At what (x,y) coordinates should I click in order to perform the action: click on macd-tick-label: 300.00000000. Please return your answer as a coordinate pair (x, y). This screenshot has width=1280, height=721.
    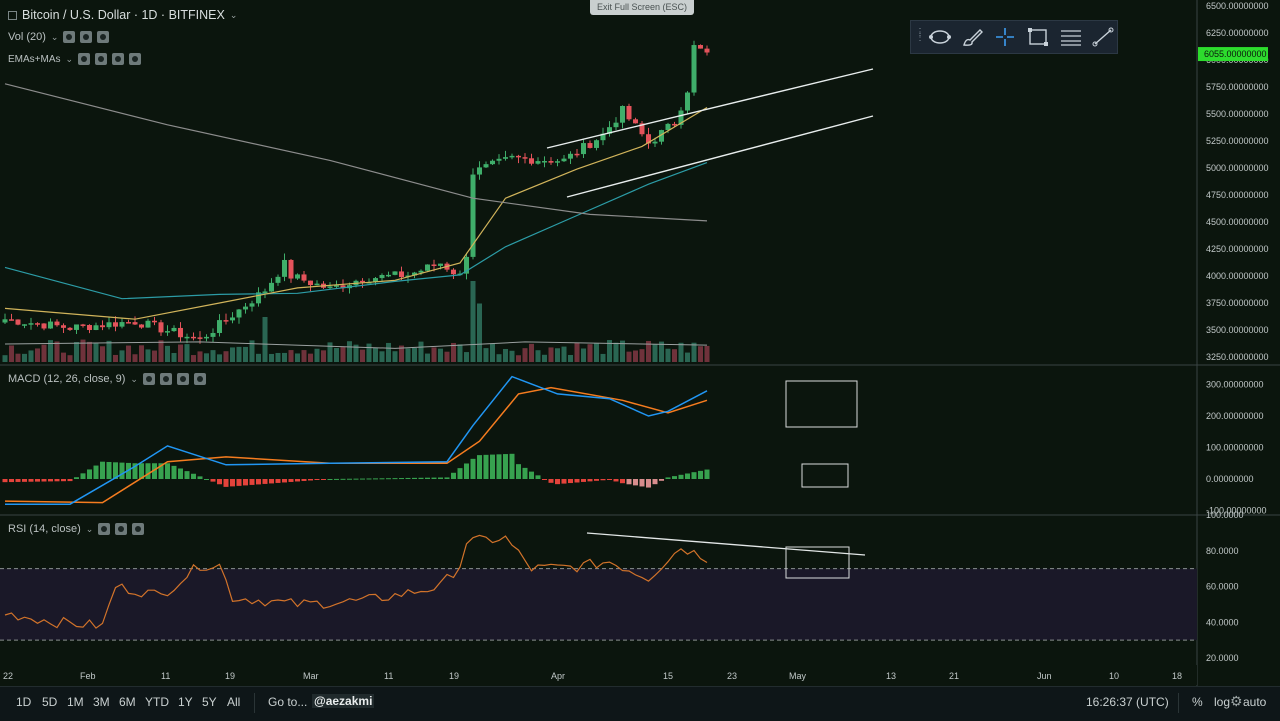
    Looking at the image, I should click on (1235, 385).